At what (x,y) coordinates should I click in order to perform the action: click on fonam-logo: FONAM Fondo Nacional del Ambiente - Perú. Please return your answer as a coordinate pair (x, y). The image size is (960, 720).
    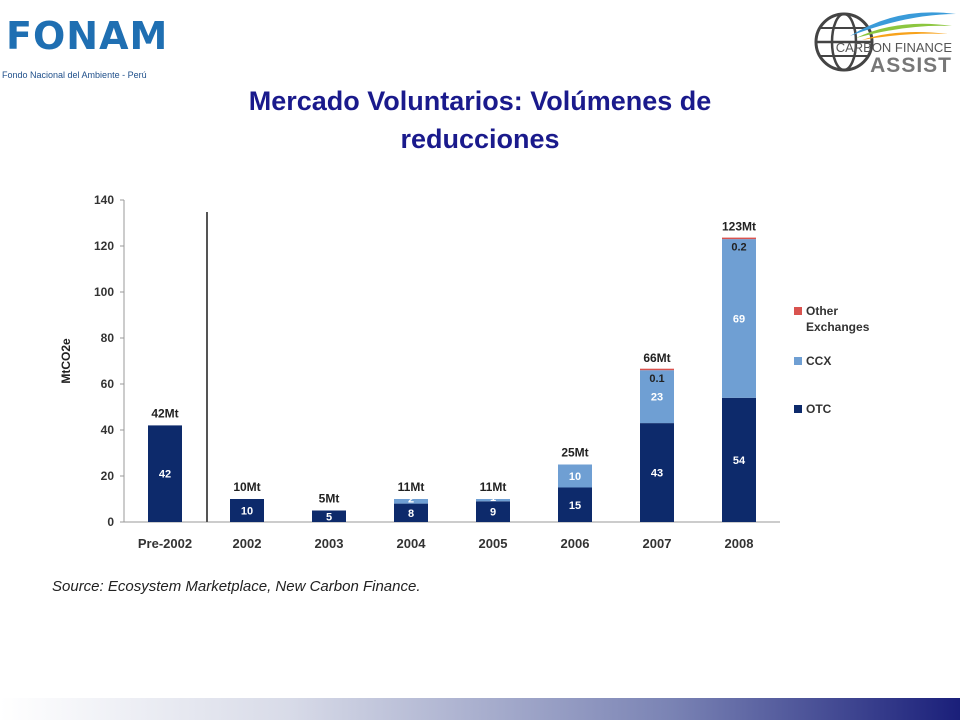
    Looking at the image, I should click on (87, 42).